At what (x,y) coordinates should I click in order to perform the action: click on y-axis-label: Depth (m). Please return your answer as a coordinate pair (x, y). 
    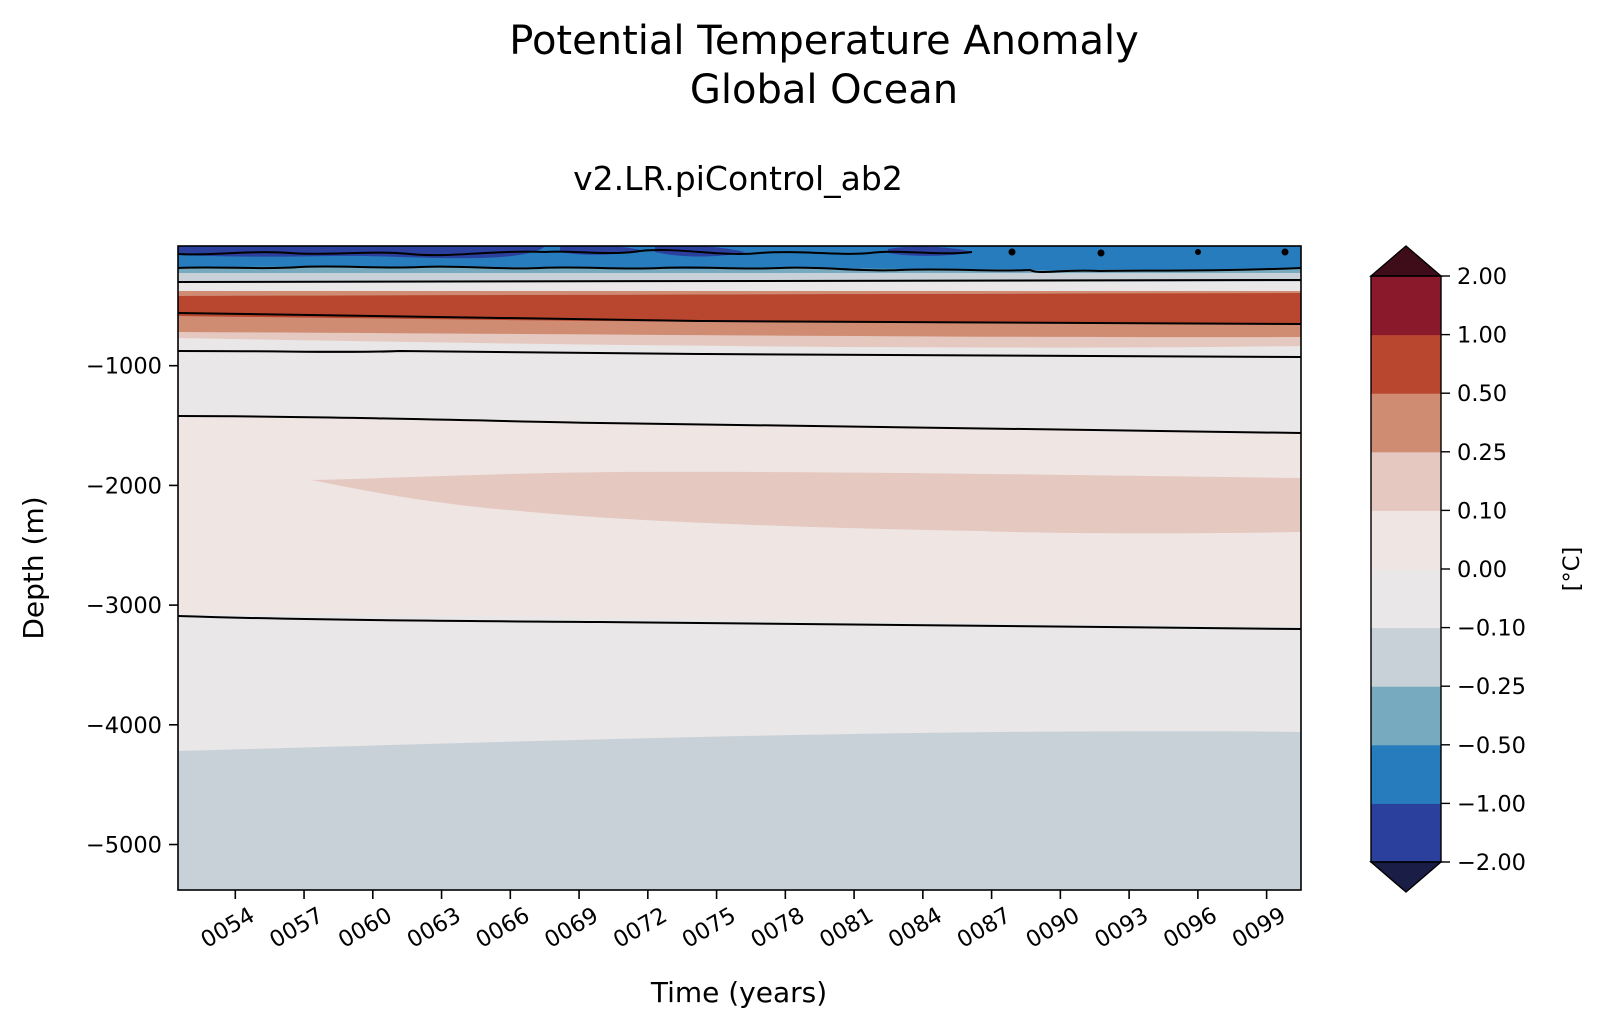
    Looking at the image, I should click on (33, 567).